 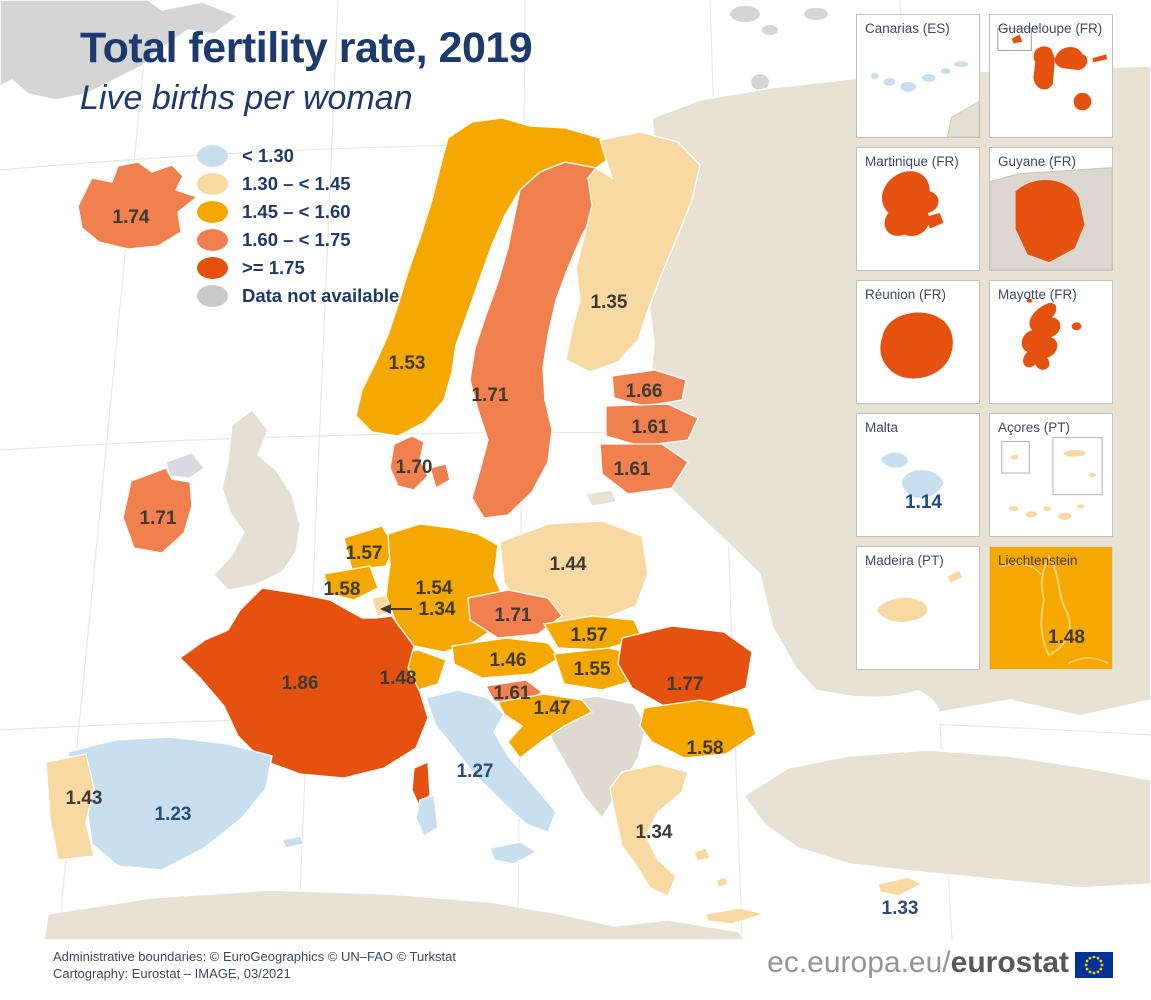 What do you see at coordinates (298, 156) in the screenshot?
I see `legend-row: < 1.30` at bounding box center [298, 156].